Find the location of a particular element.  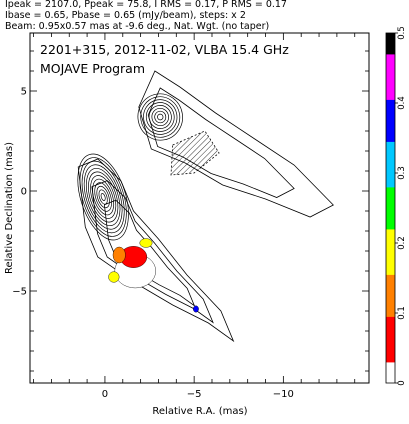

jet-contour is located at coordinates (152, 252).